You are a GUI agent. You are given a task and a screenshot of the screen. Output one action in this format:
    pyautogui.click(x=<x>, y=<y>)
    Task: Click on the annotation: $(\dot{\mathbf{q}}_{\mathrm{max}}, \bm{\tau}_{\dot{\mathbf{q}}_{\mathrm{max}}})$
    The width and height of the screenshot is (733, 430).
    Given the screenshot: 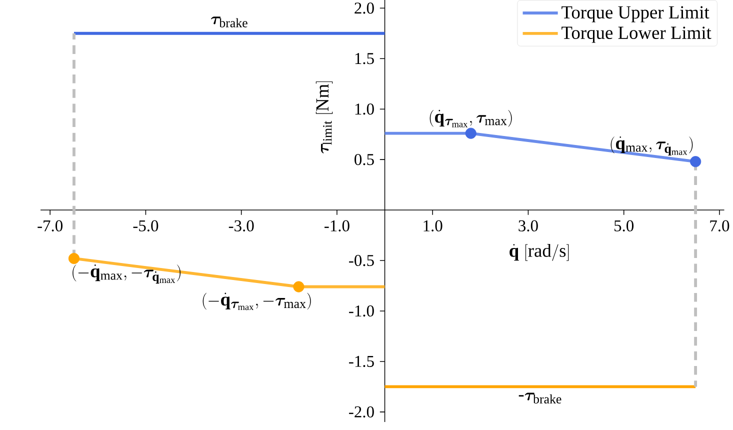 What is the action you would take?
    pyautogui.click(x=651, y=146)
    